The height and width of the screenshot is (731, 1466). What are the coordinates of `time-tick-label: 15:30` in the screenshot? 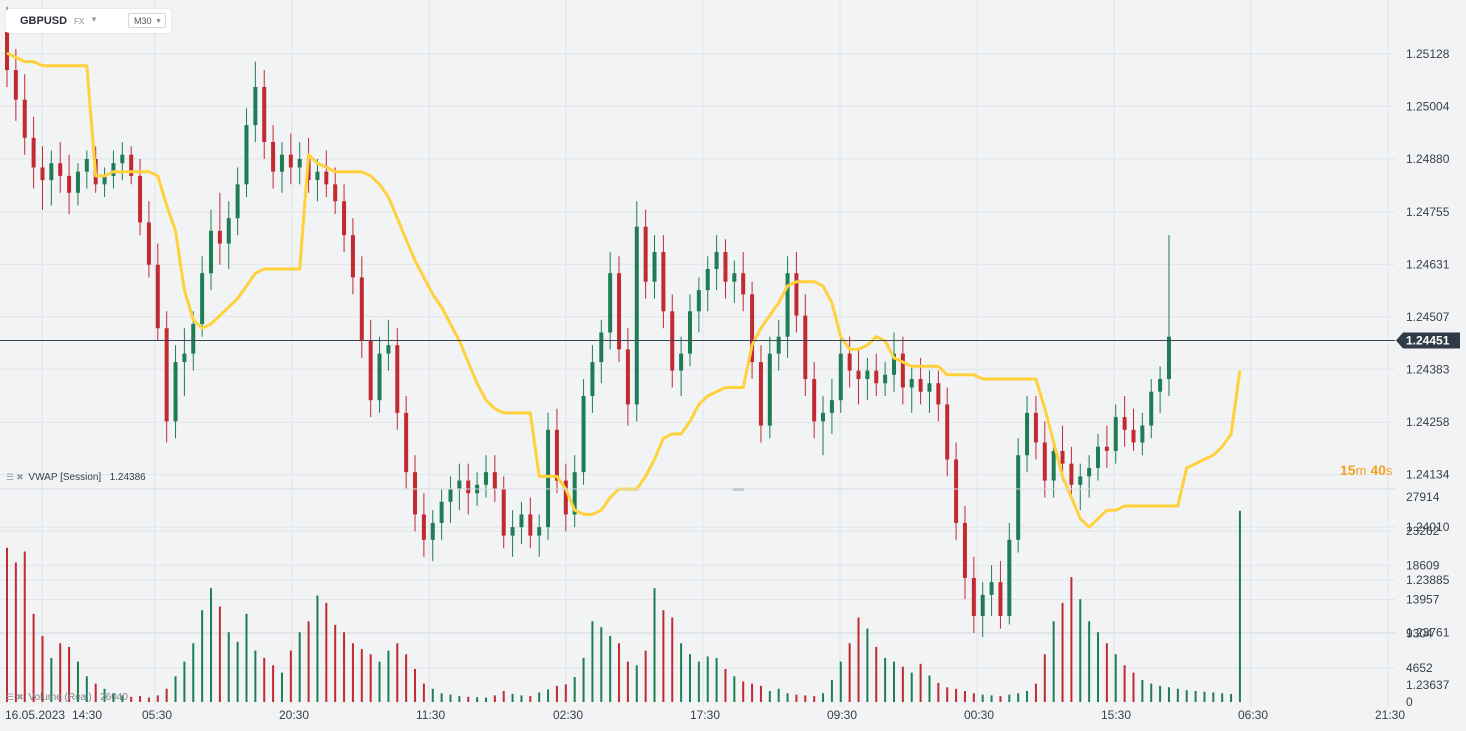 It's located at (1116, 715).